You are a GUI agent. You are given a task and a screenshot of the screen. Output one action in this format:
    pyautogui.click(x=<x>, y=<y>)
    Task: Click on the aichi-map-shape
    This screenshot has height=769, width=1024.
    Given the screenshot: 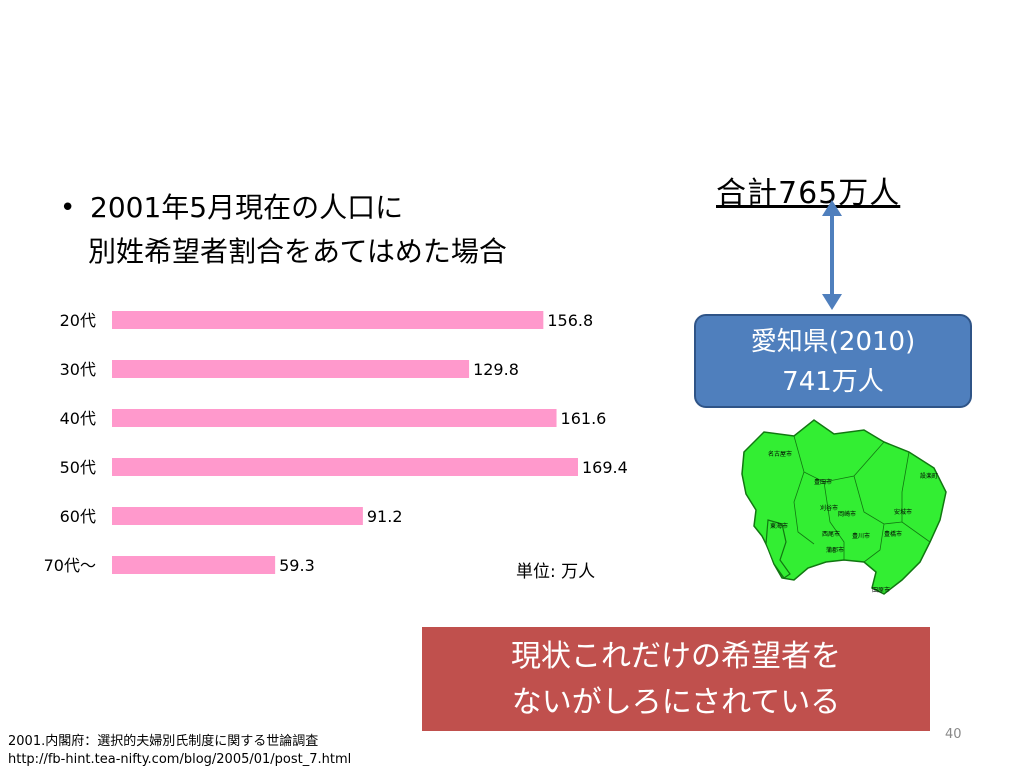 What is the action you would take?
    pyautogui.click(x=844, y=507)
    